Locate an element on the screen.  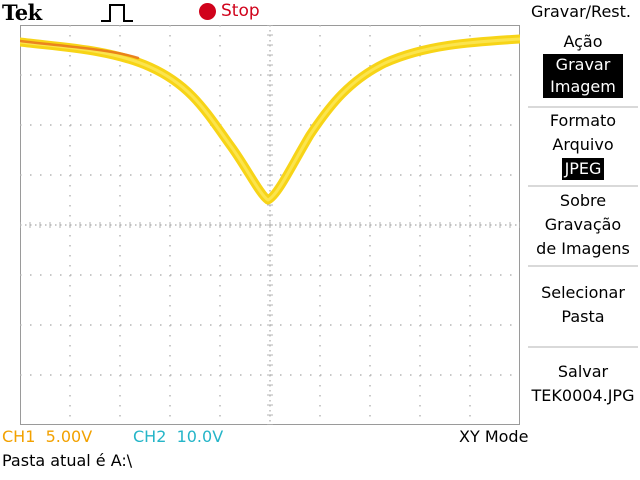
run-state-indicator: Stop is located at coordinates (229, 11).